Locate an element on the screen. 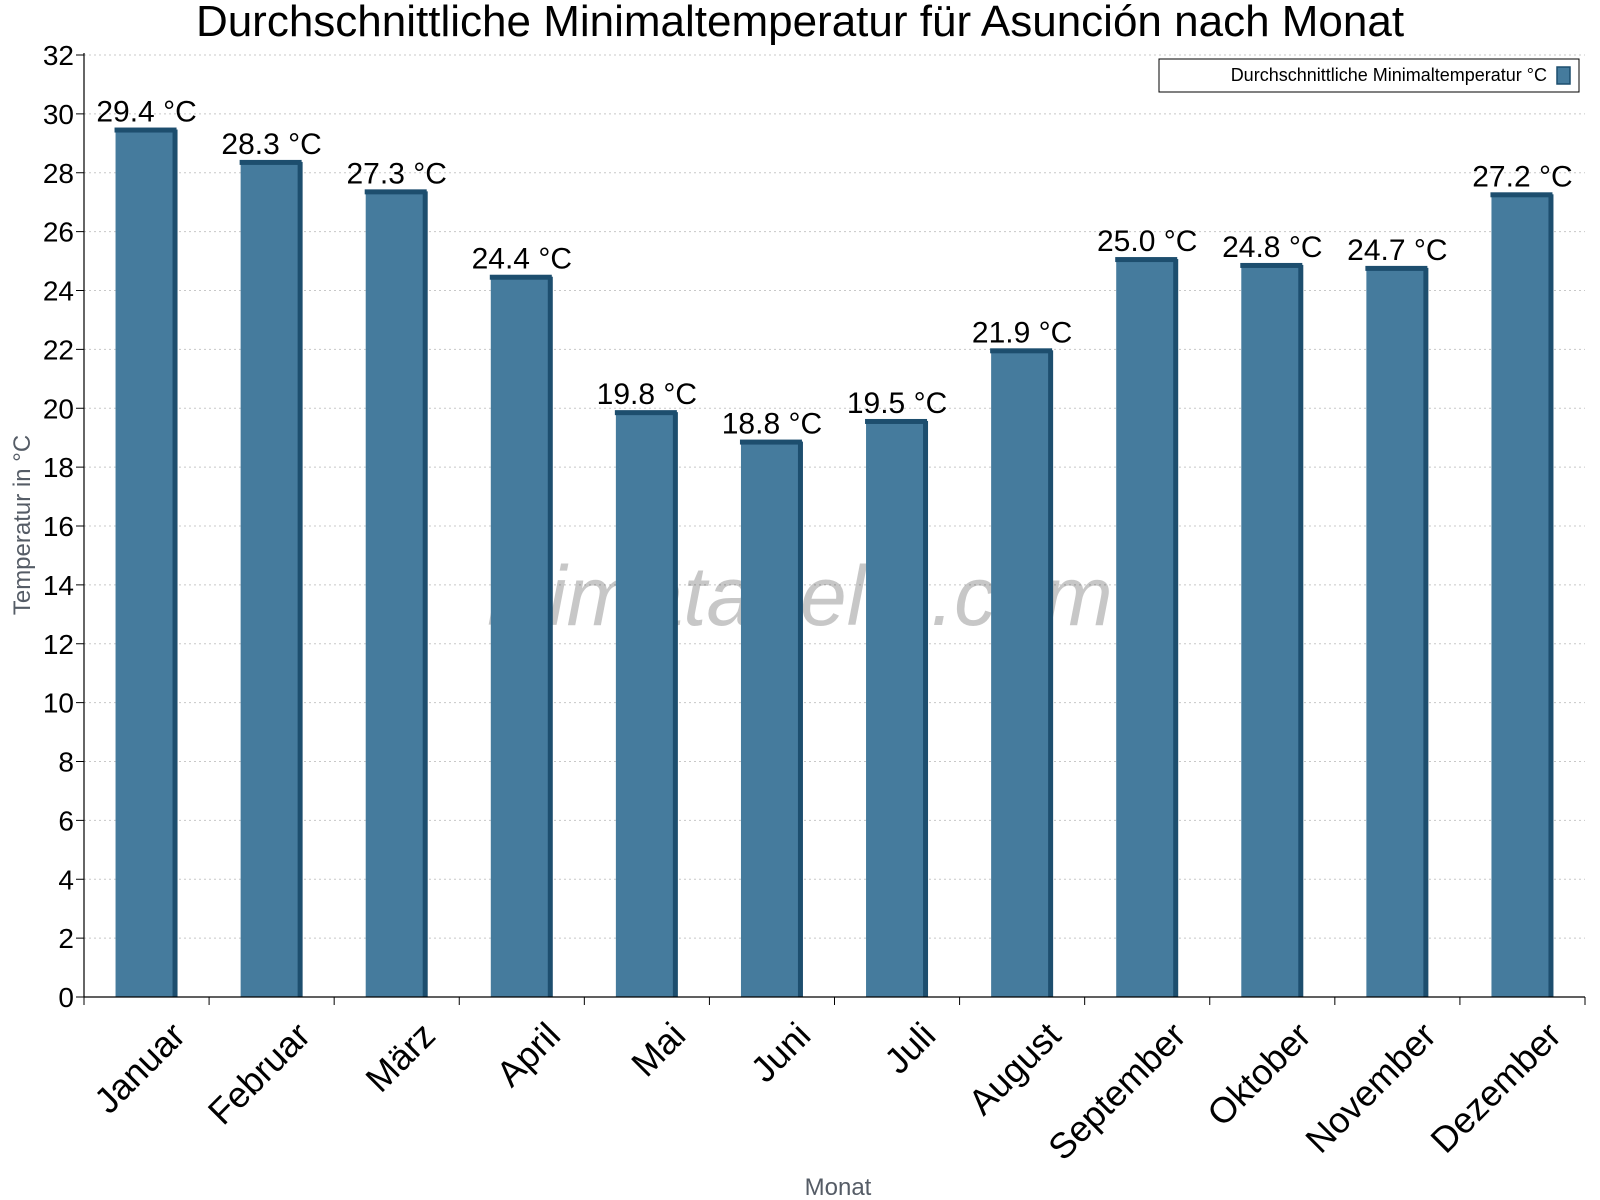  y-tick-label: 16 is located at coordinates (58, 526).